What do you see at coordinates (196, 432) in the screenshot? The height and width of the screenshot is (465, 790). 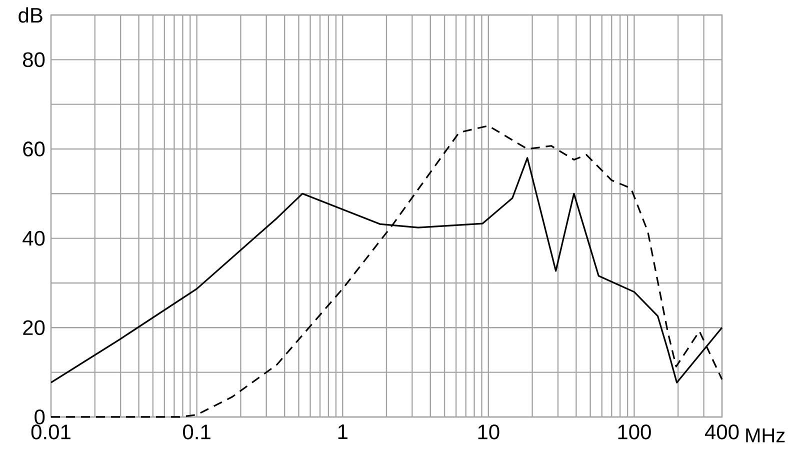 I see `x-tick-label: 0.1` at bounding box center [196, 432].